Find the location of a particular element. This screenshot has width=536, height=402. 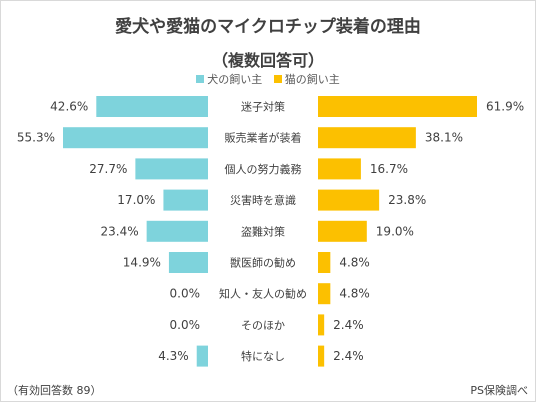

chart-title: 愛犬や愛猫のマイクロチップ装着の理由 is located at coordinates (268, 27).